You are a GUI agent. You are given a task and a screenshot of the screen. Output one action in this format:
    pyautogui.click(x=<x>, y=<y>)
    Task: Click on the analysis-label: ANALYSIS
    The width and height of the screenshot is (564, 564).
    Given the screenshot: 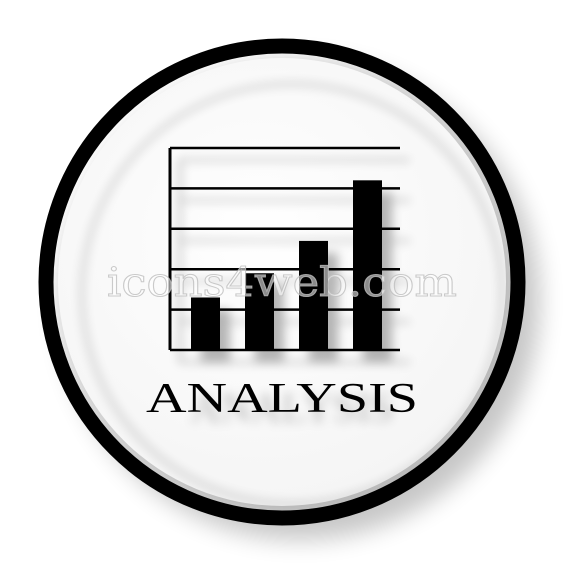 What is the action you would take?
    pyautogui.click(x=282, y=399)
    